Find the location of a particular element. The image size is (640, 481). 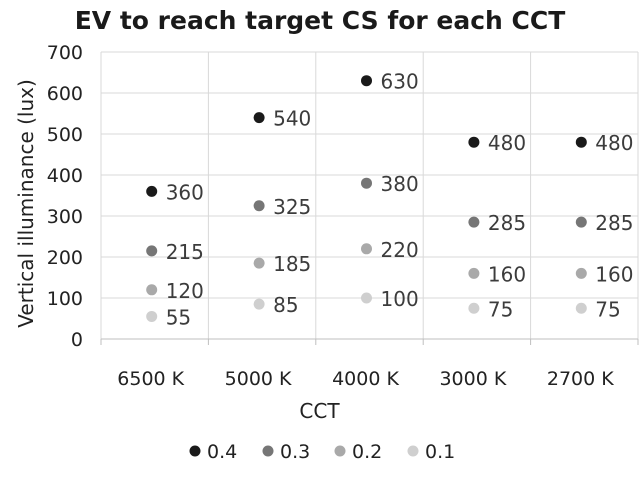

x-tick-label: 6500 K is located at coordinates (150, 379).